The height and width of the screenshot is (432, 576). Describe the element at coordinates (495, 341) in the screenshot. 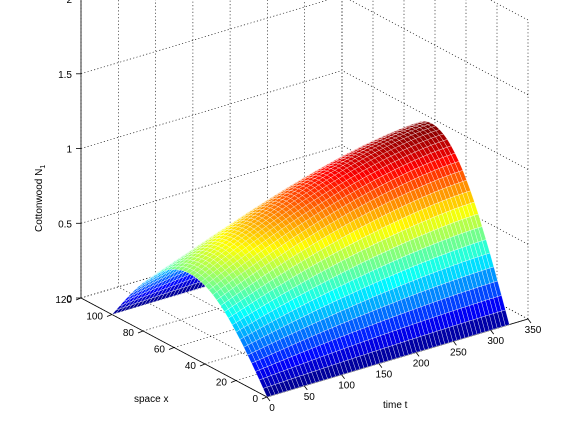

I see `tick-label-t: 300` at that location.